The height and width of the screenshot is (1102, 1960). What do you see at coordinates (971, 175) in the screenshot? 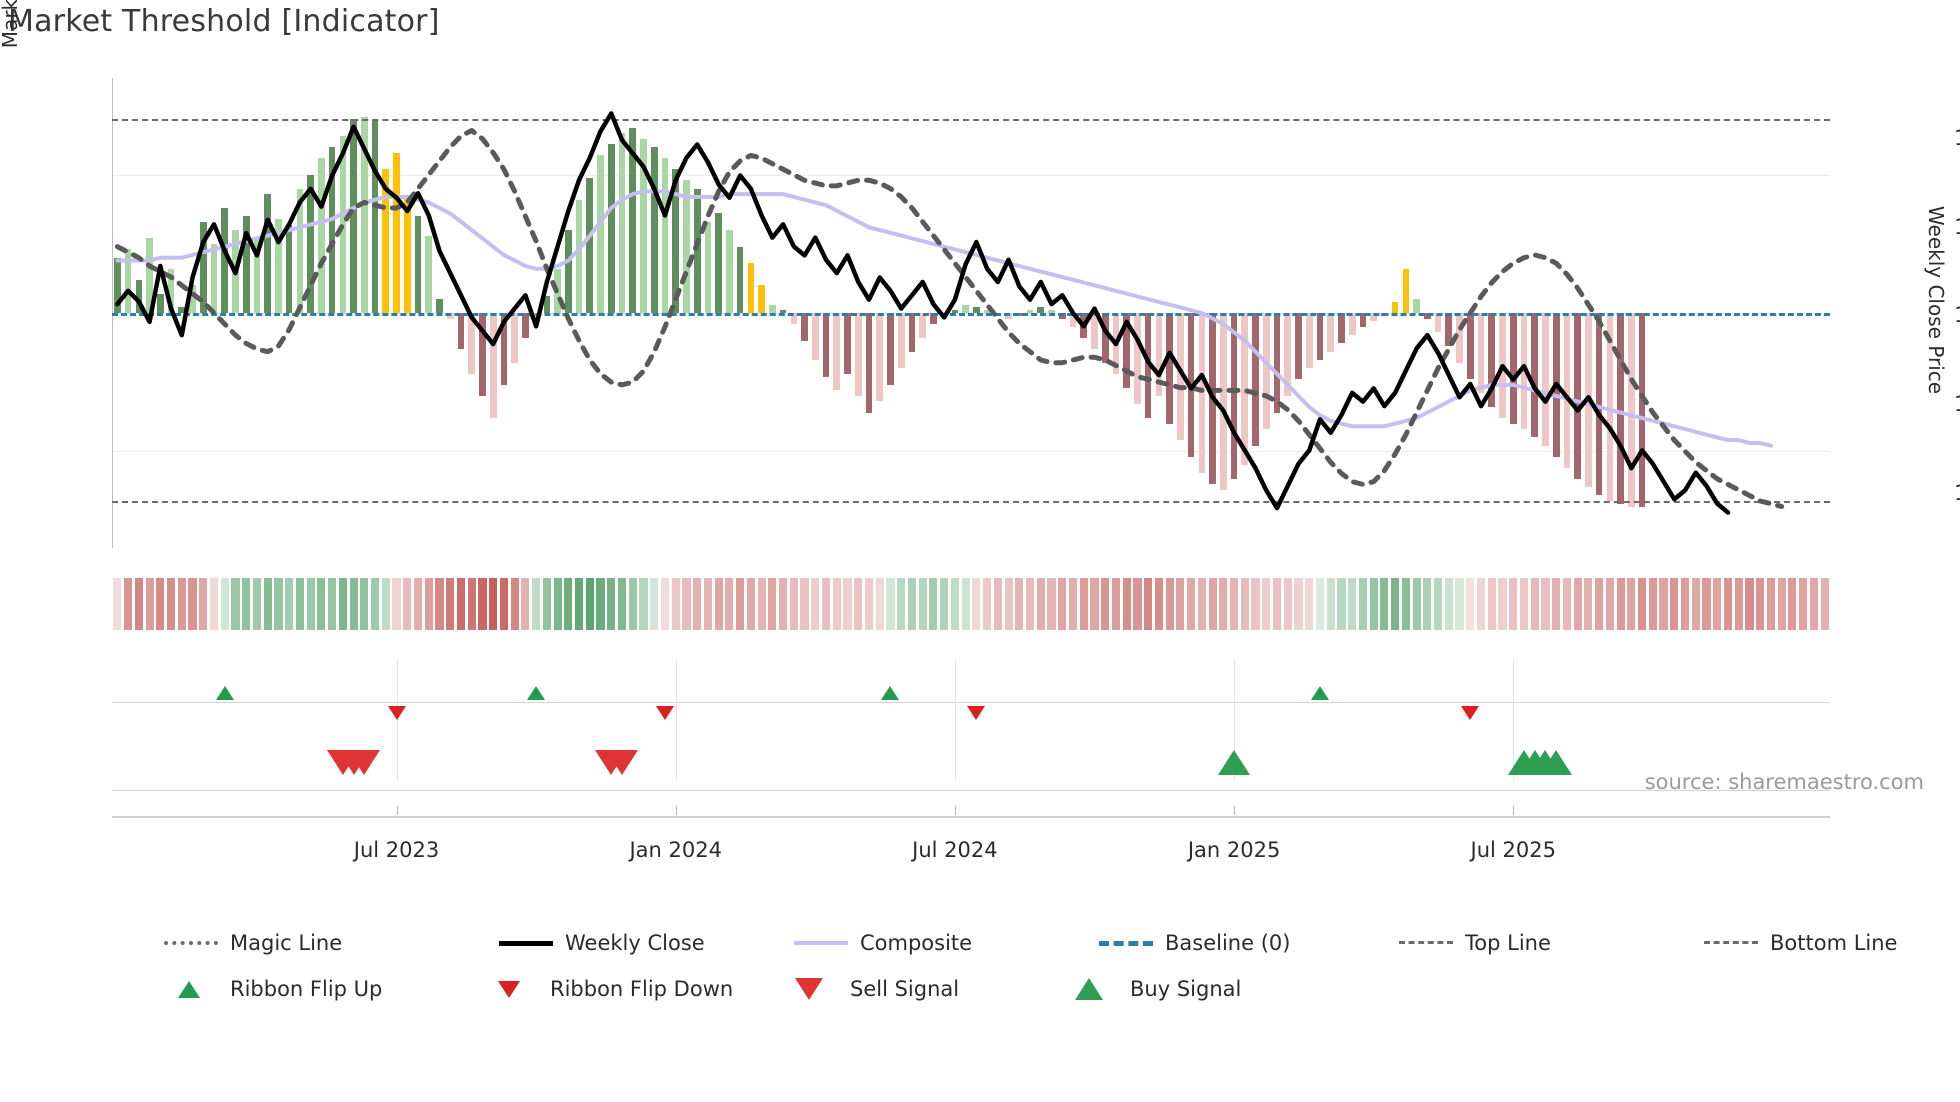
I see `gridline-y` at bounding box center [971, 175].